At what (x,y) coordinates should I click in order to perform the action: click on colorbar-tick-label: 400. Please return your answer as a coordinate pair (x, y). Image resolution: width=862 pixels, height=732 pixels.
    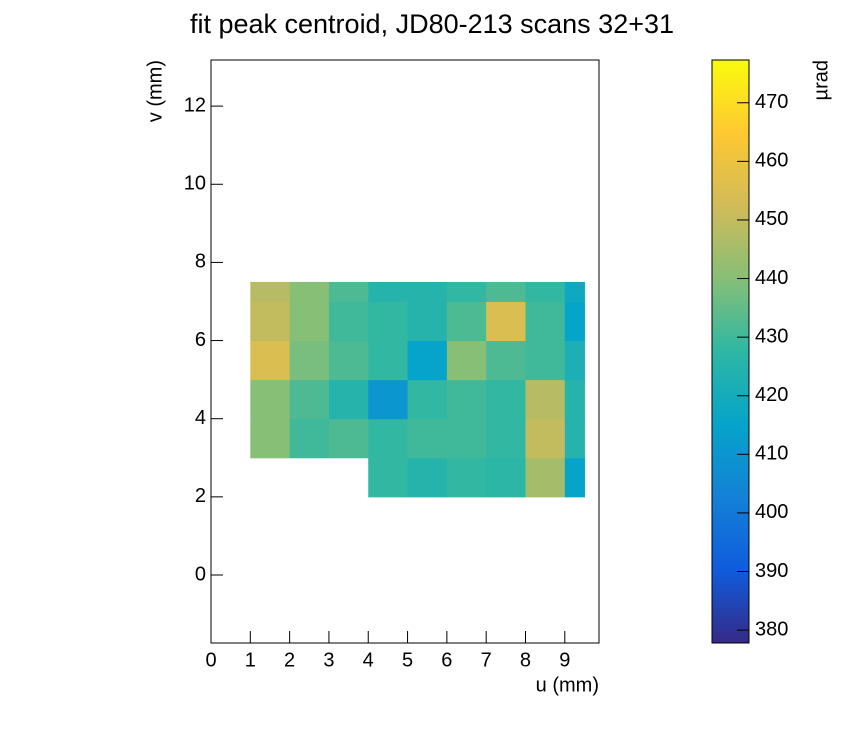
    Looking at the image, I should click on (771, 512).